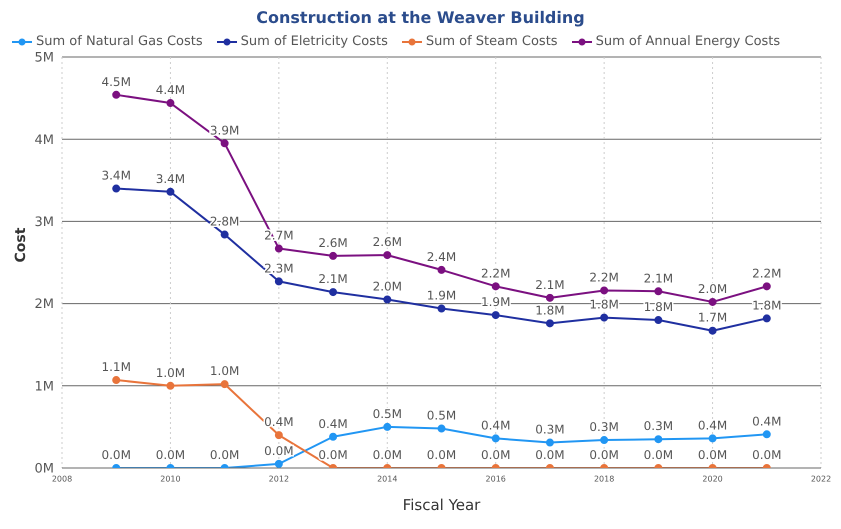 Image resolution: width=841 pixels, height=529 pixels. I want to click on legend-label: Sum of Steam Costs, so click(491, 41).